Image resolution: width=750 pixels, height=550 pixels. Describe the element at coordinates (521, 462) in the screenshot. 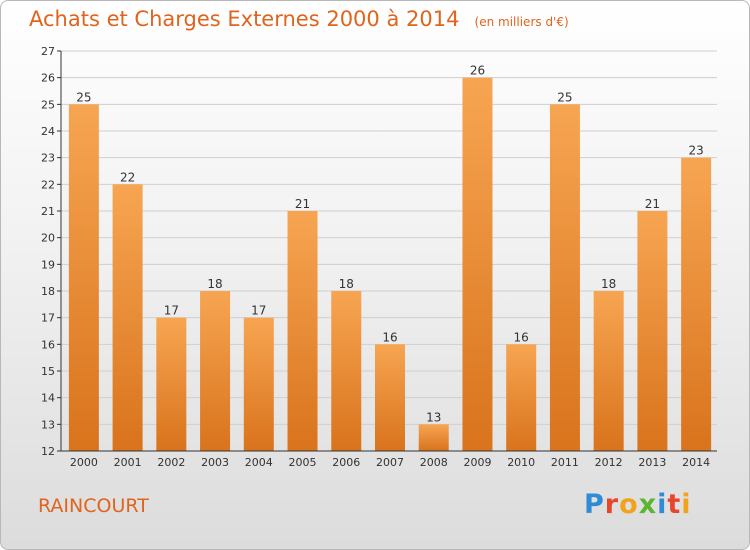

I see `x-tick-label: 2010` at that location.